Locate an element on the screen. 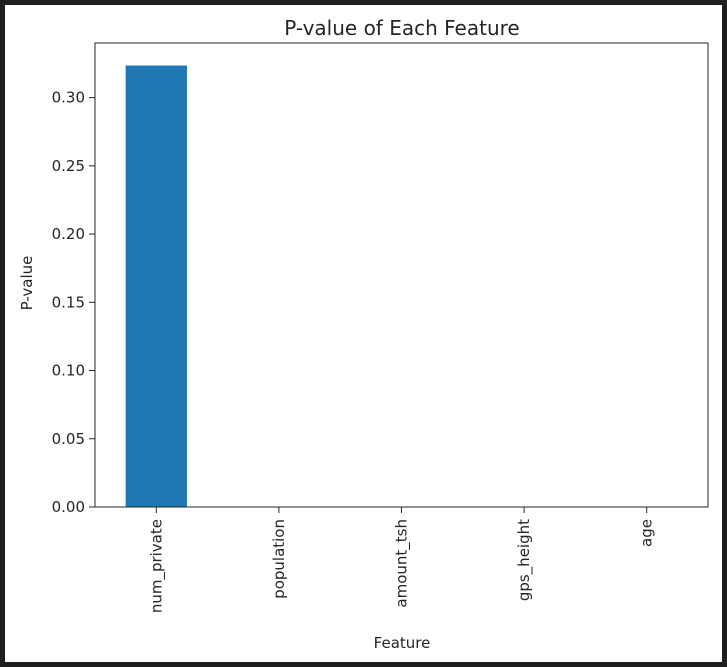 The width and height of the screenshot is (727, 667). y-tick-label-0.20: 0.20 is located at coordinates (68, 234).